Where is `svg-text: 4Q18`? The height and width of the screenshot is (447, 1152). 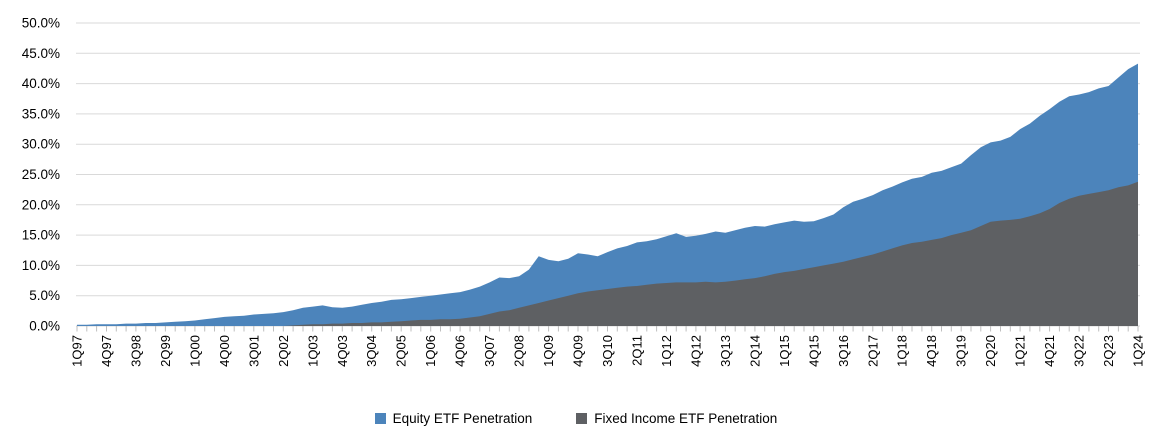 svg-text: 4Q18 is located at coordinates (931, 351).